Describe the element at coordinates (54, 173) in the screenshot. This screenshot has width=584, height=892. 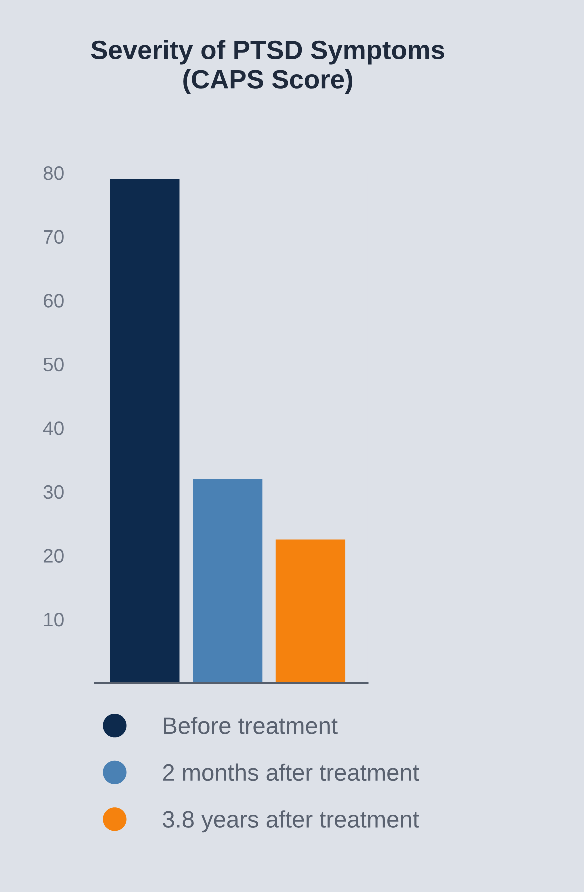
I see `y-tick-label: 80` at that location.